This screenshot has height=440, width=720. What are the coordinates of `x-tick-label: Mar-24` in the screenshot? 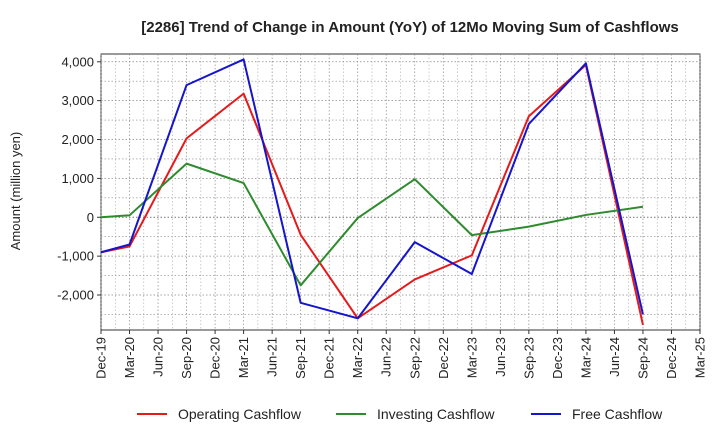 It's located at (585, 357).